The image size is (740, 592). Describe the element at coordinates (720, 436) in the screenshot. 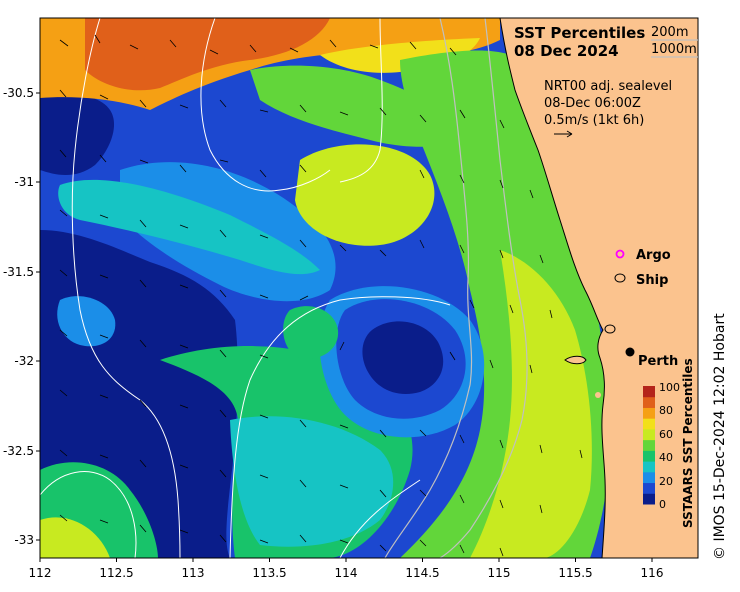

I see `imos-credit-text: © IMOS 15-Dec-2024 12:02 Hobart` at that location.